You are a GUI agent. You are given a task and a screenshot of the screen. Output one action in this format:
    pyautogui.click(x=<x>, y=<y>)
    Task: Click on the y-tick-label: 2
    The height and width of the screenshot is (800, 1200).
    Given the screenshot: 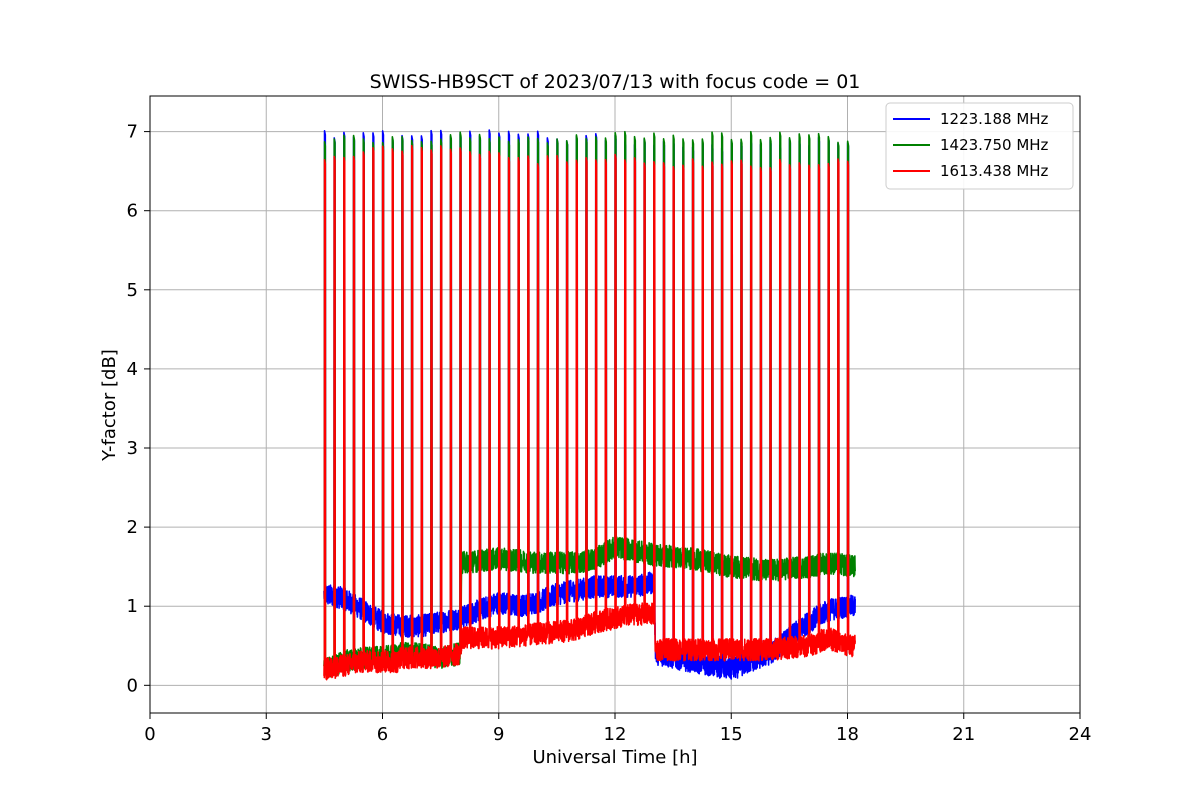 What is the action you would take?
    pyautogui.click(x=132, y=527)
    